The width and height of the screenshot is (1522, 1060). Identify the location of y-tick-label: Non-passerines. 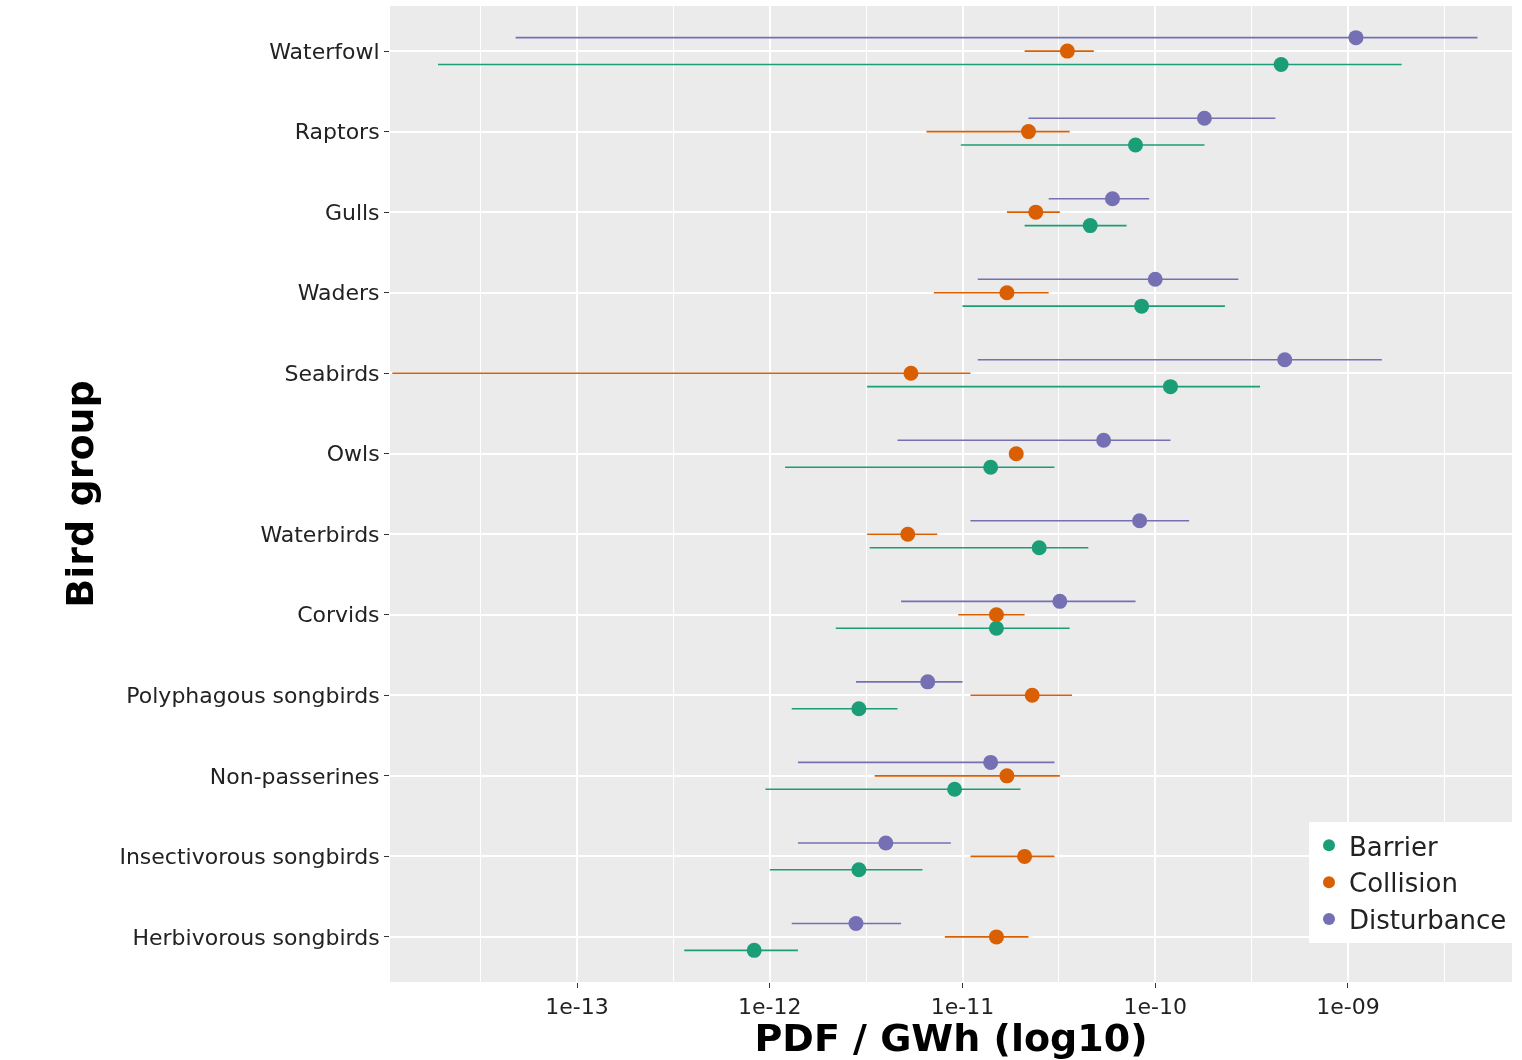
(294, 776).